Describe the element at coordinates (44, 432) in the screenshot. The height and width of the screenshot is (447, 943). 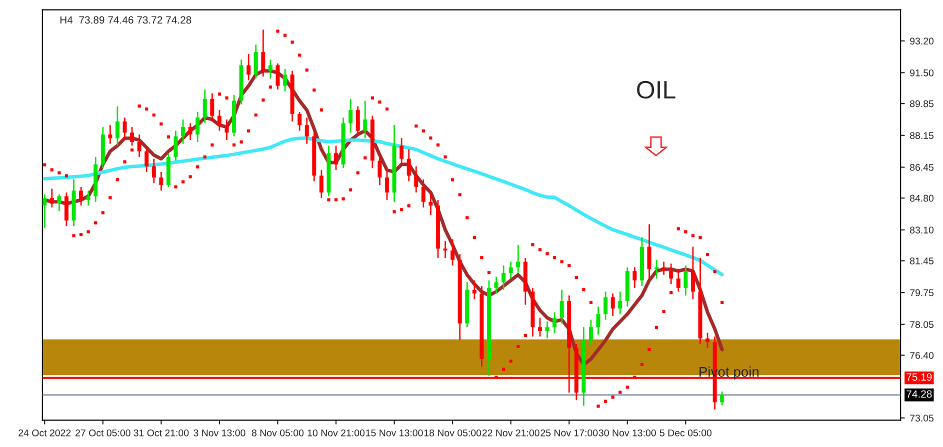
I see `x-tick-label: 24 Oct 2022` at that location.